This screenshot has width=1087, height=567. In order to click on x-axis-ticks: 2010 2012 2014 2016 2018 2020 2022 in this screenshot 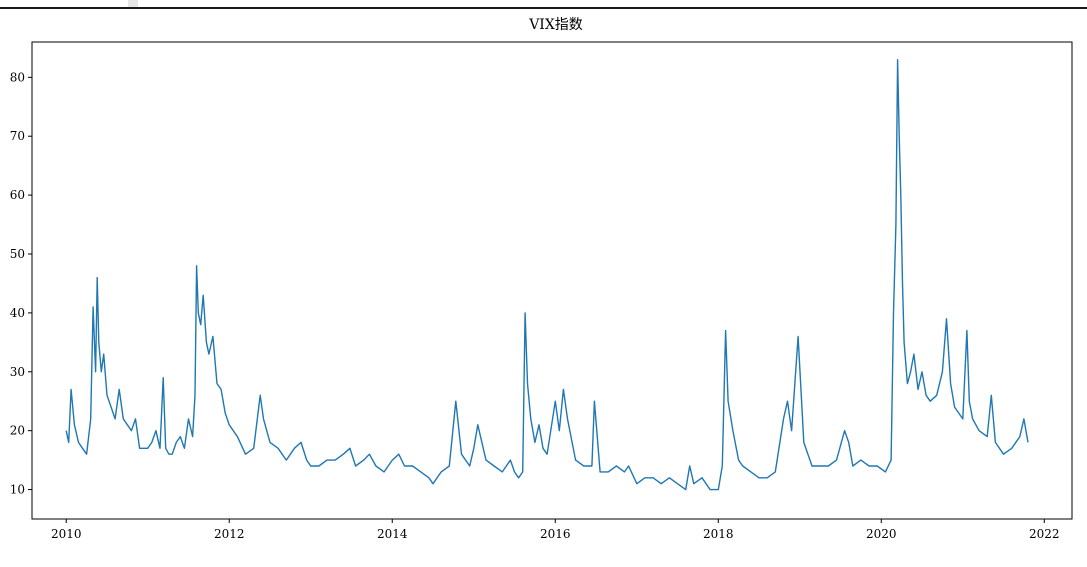, I will do `click(555, 530)`.